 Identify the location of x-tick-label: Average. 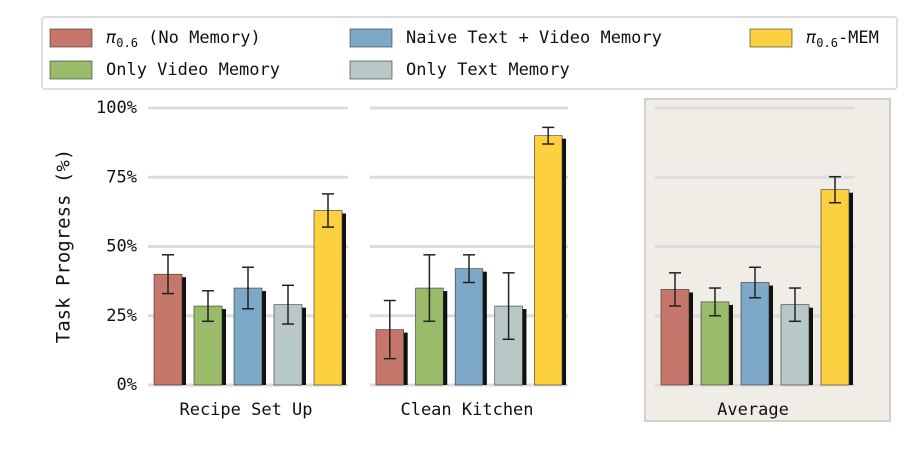
(753, 410).